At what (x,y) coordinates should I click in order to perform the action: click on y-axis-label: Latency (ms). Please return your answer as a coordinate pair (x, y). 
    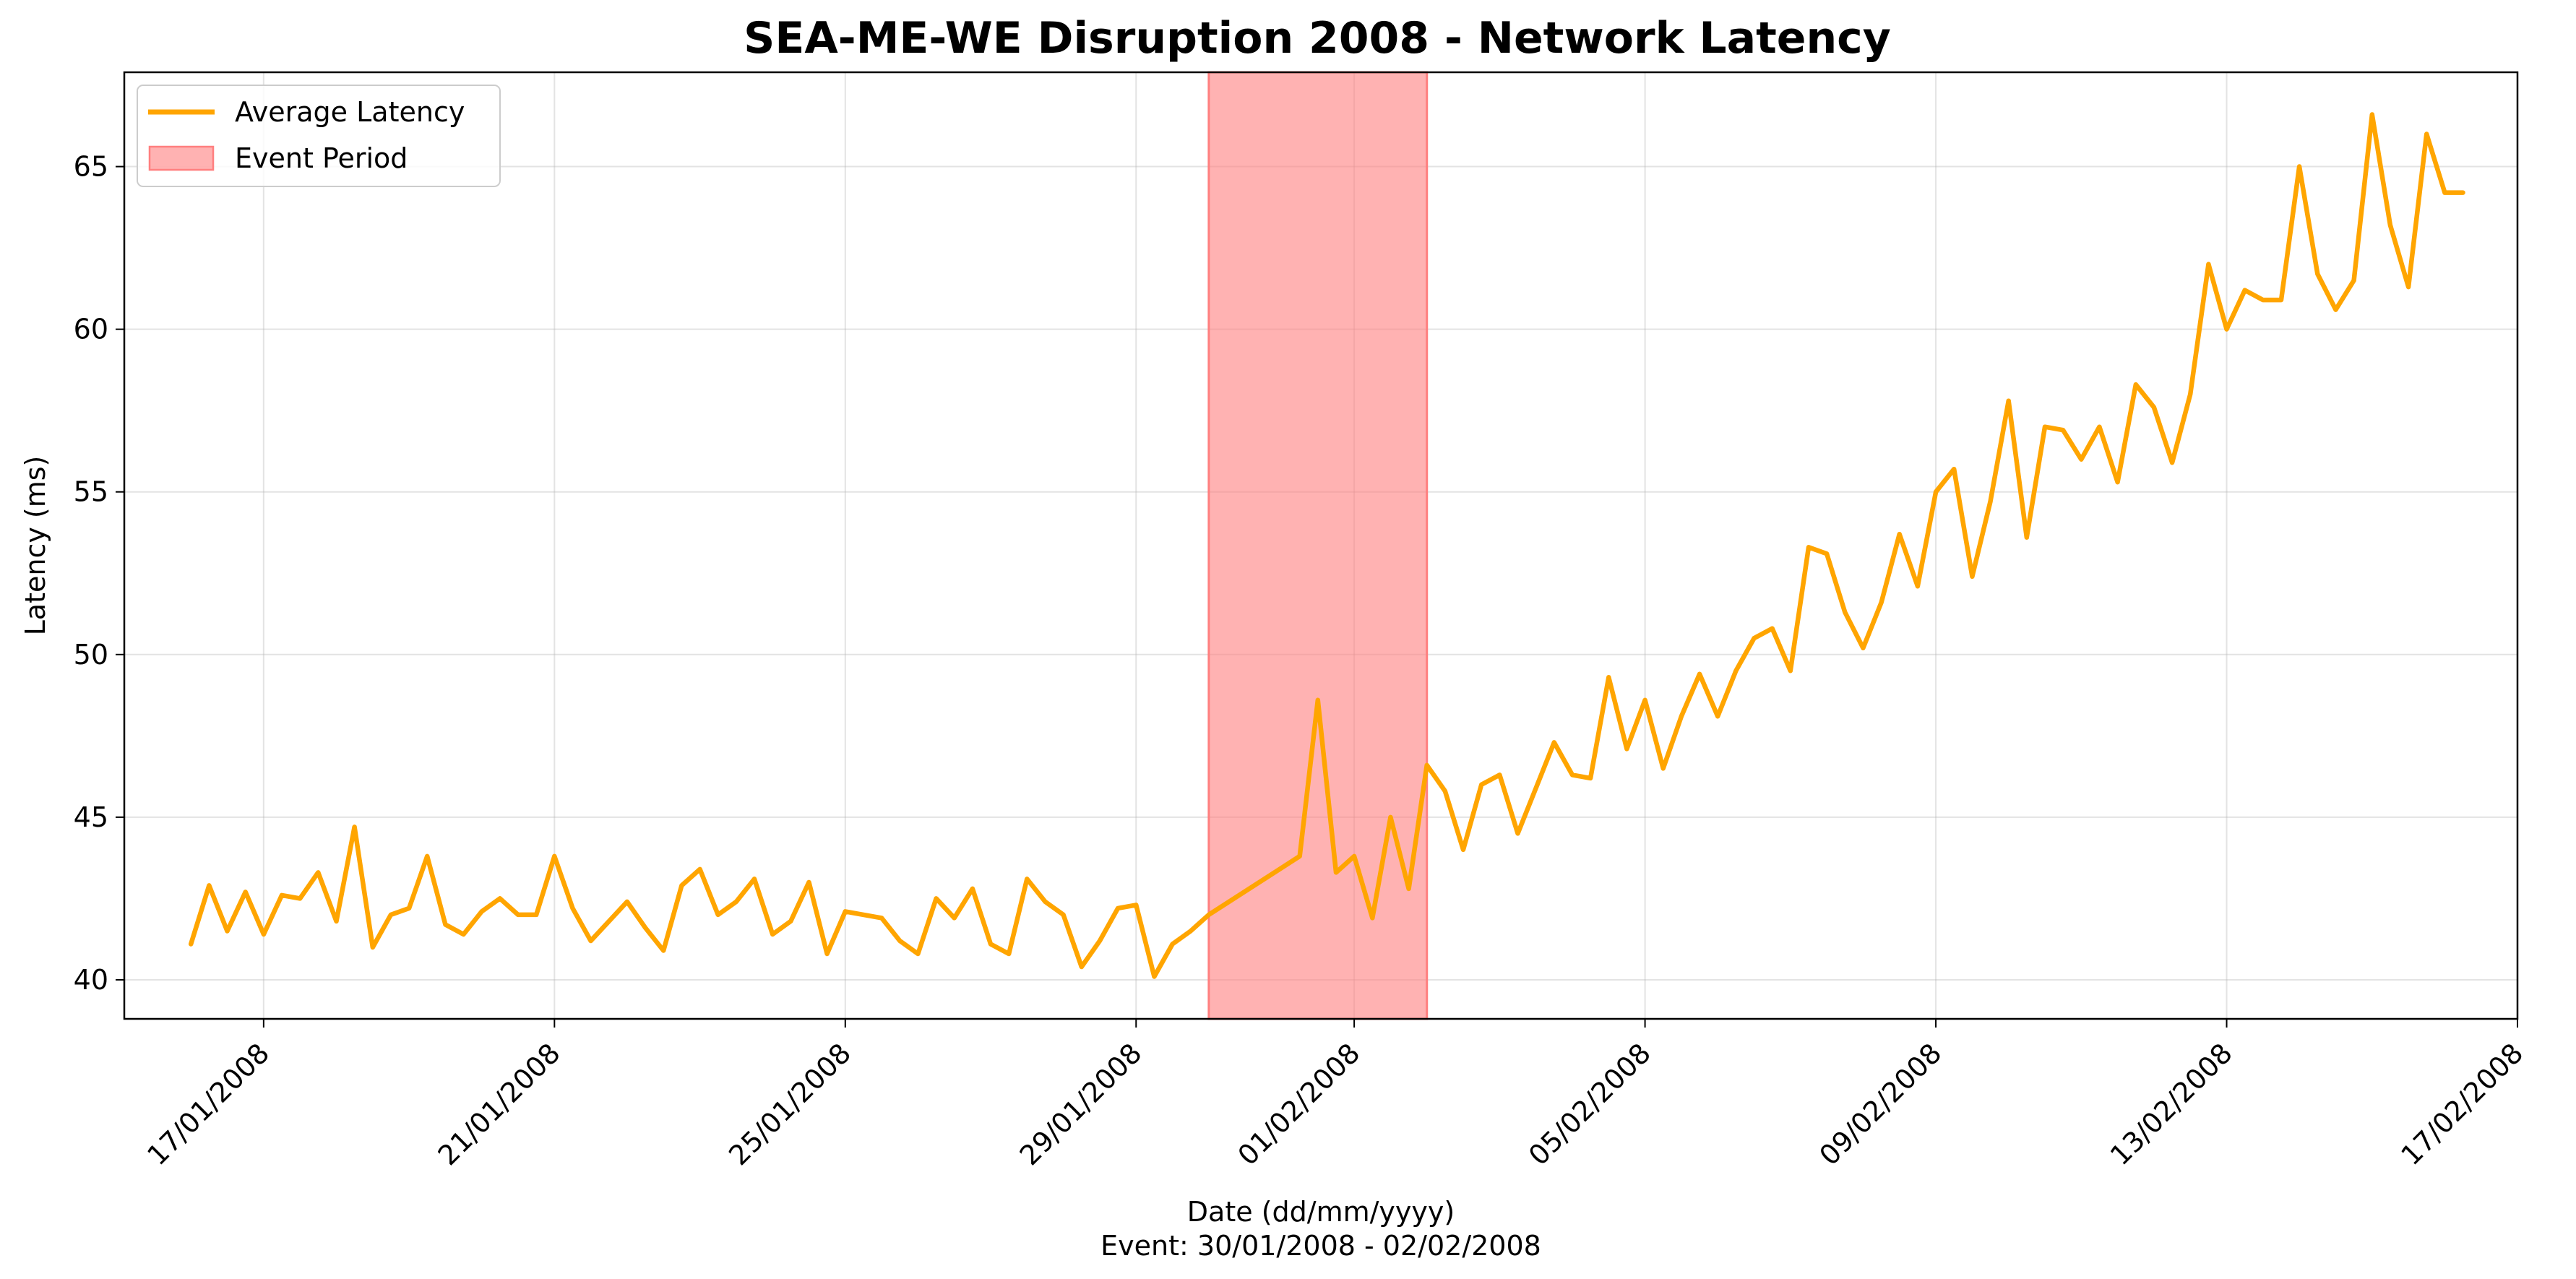
    Looking at the image, I should click on (35, 546).